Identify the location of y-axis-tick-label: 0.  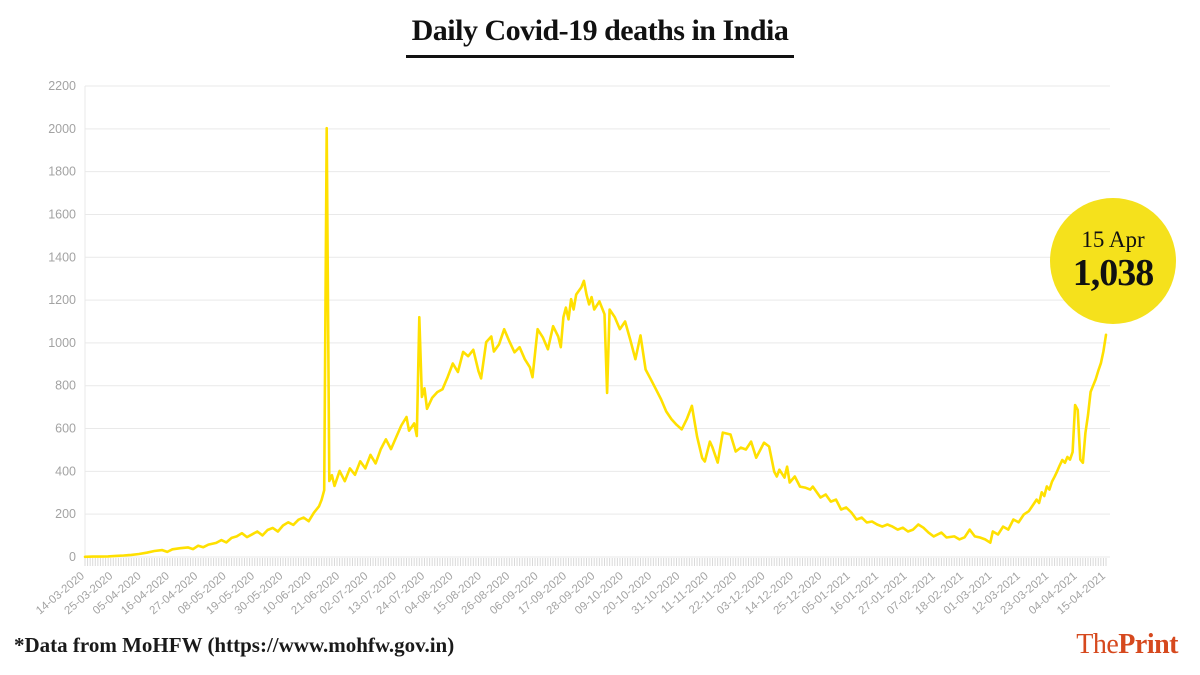
(72, 557).